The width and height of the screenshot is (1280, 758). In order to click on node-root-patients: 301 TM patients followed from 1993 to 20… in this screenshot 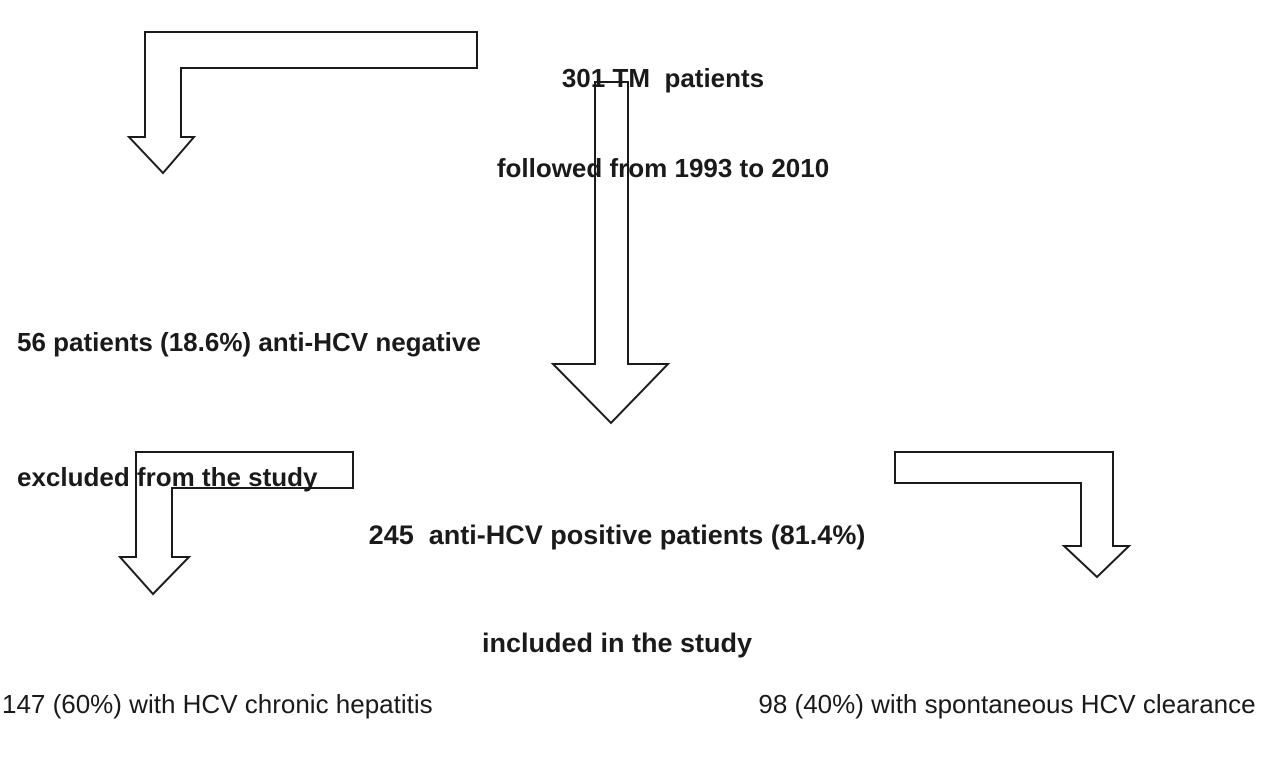, I will do `click(663, 123)`.